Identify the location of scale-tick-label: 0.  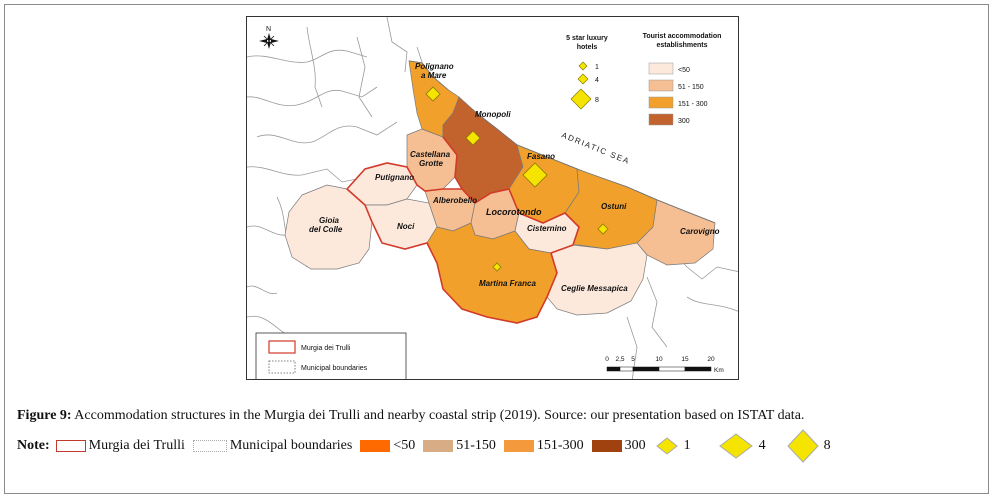
(607, 359).